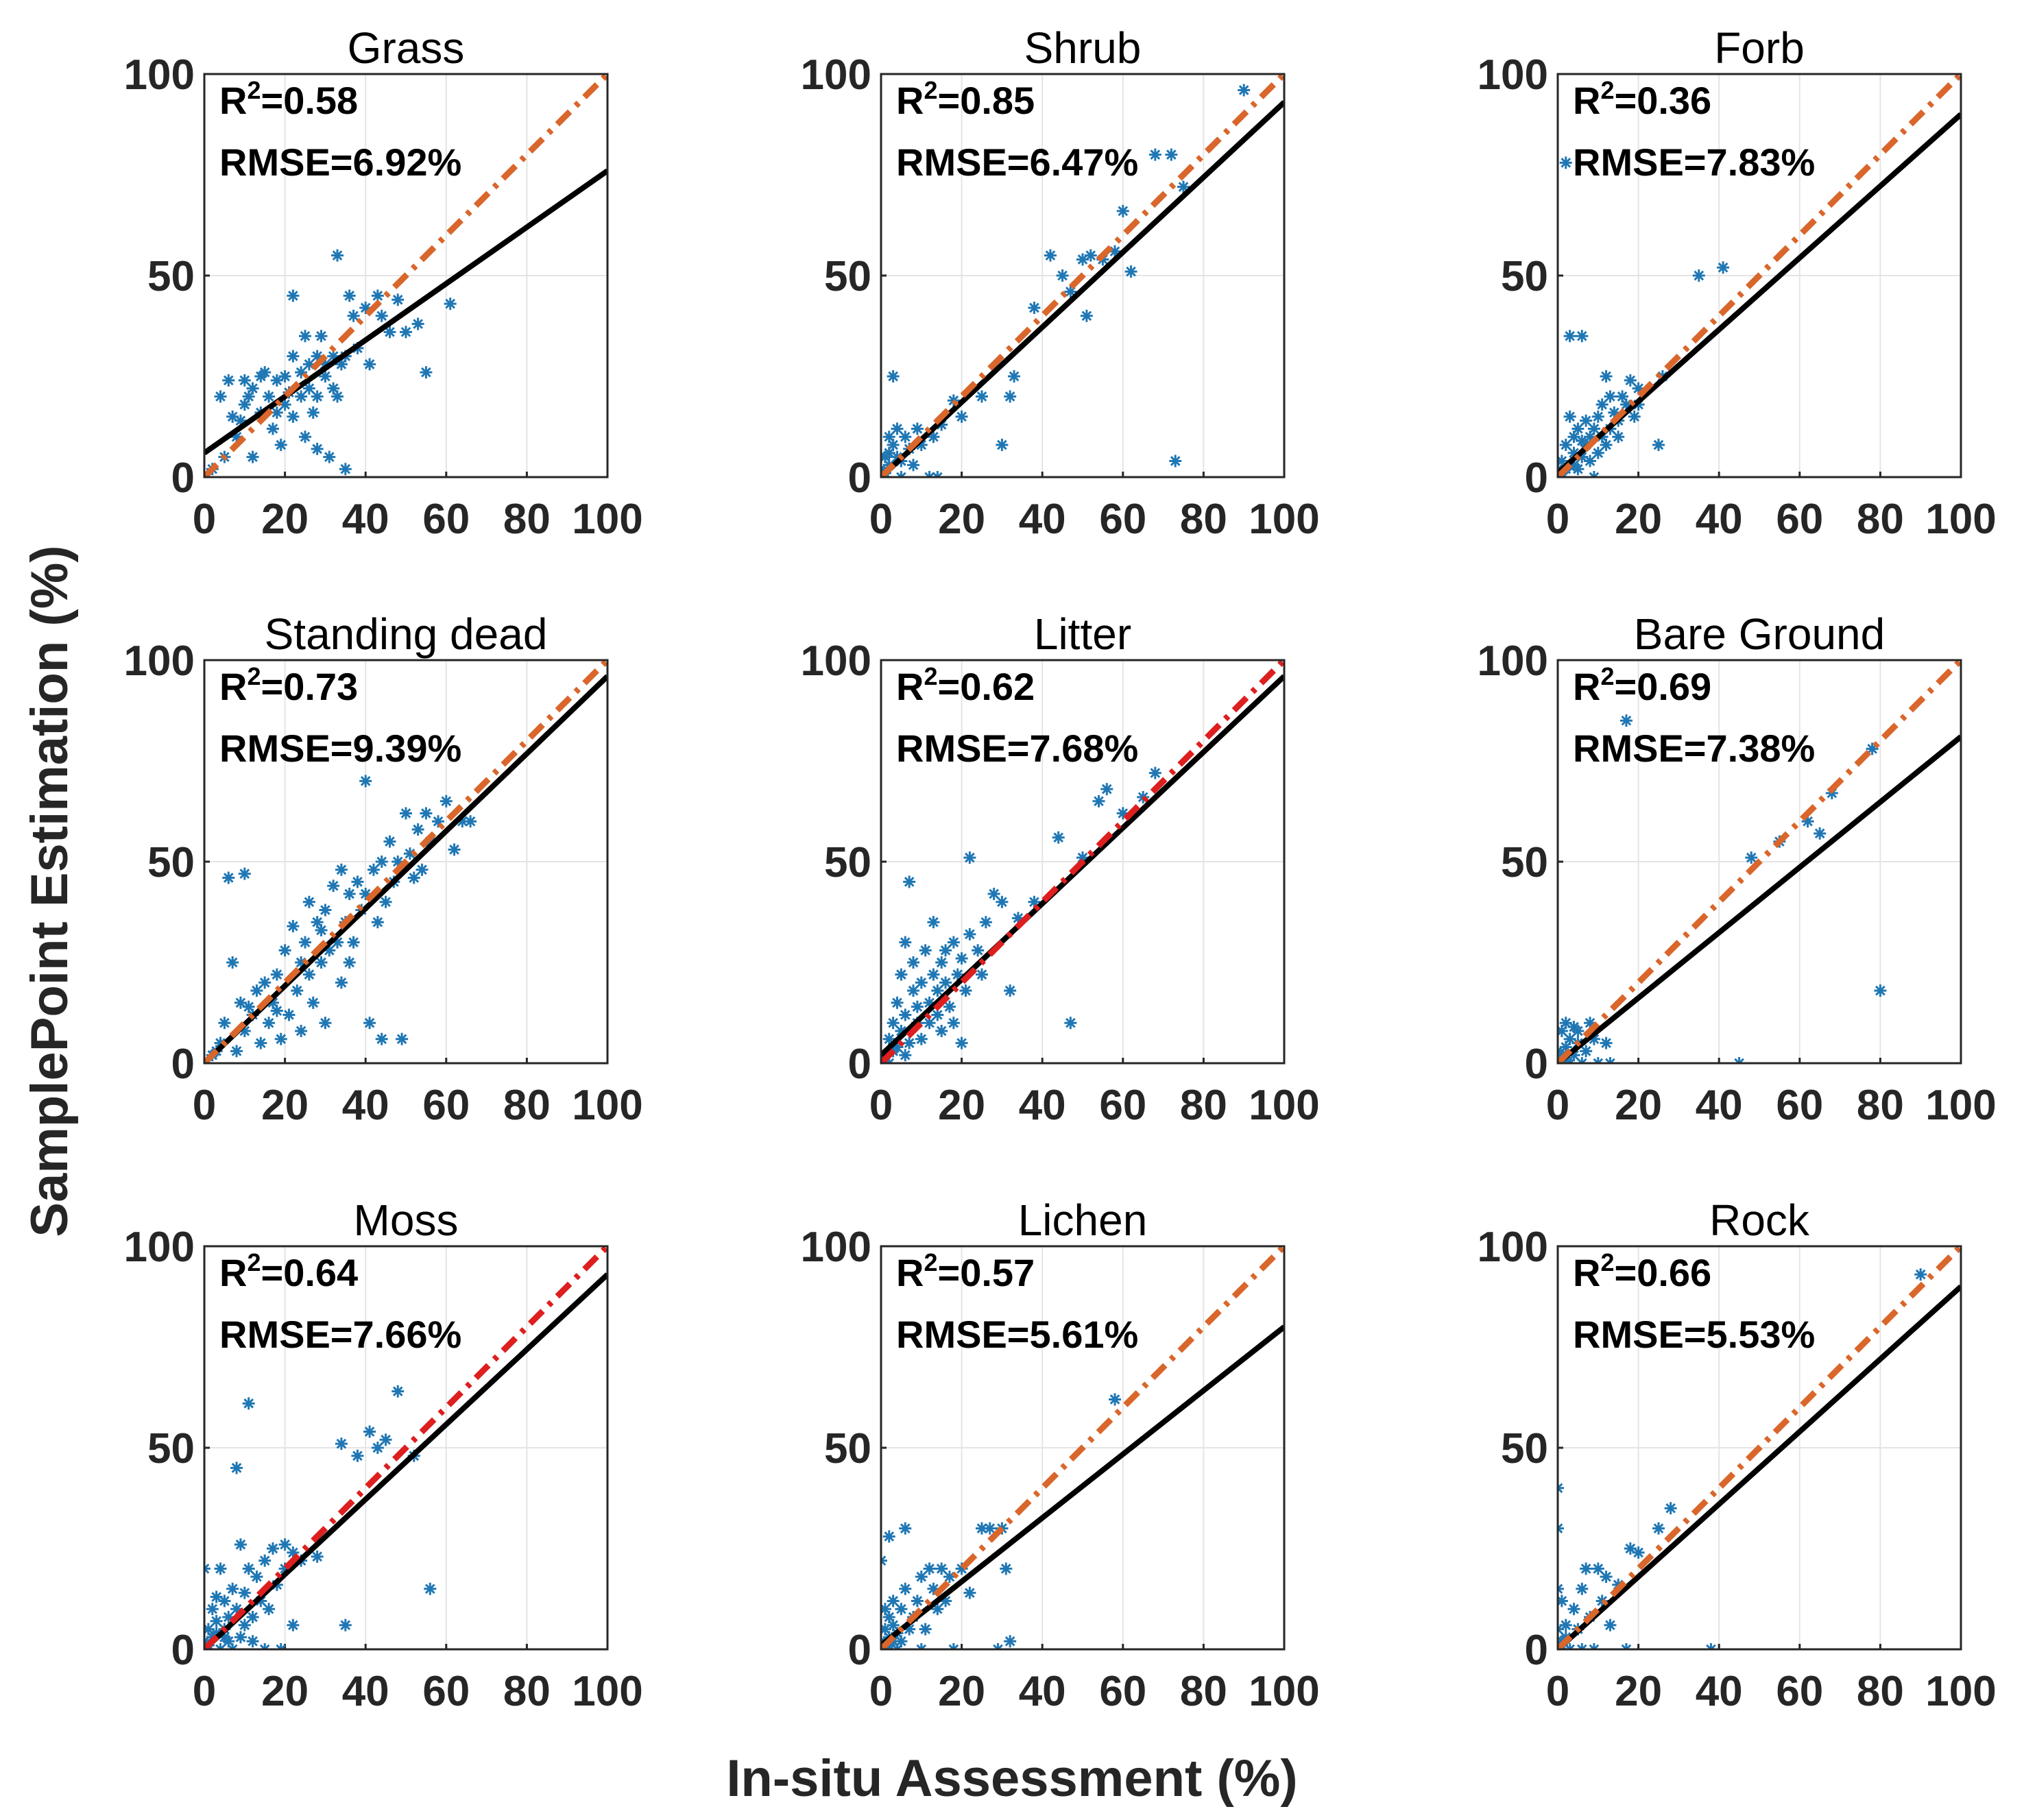  What do you see at coordinates (288, 685) in the screenshot?
I see `r-squared-label: R2=0.73` at bounding box center [288, 685].